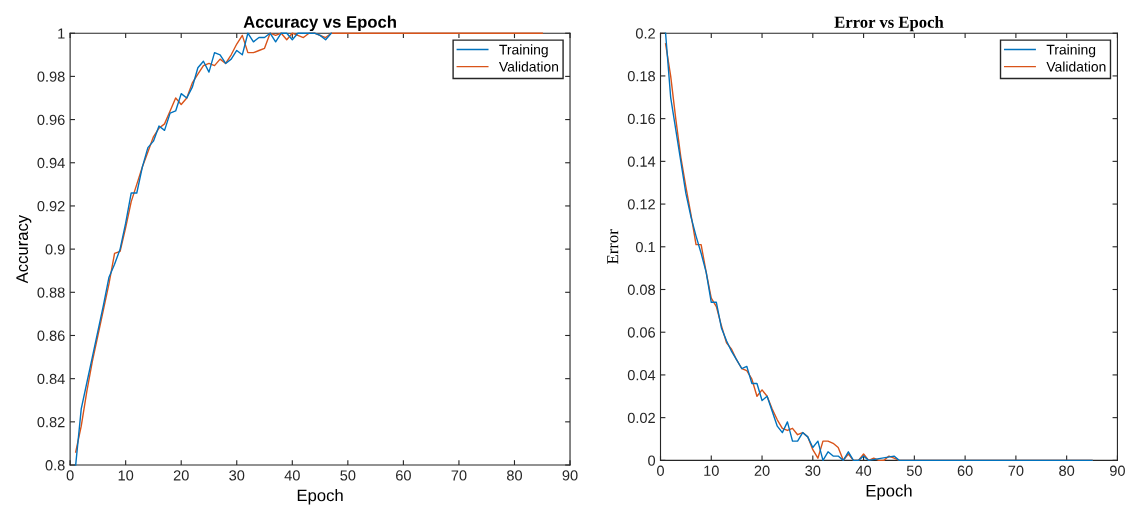 The height and width of the screenshot is (519, 1131). Describe the element at coordinates (641, 76) in the screenshot. I see `y-tick-label: 0.18` at that location.